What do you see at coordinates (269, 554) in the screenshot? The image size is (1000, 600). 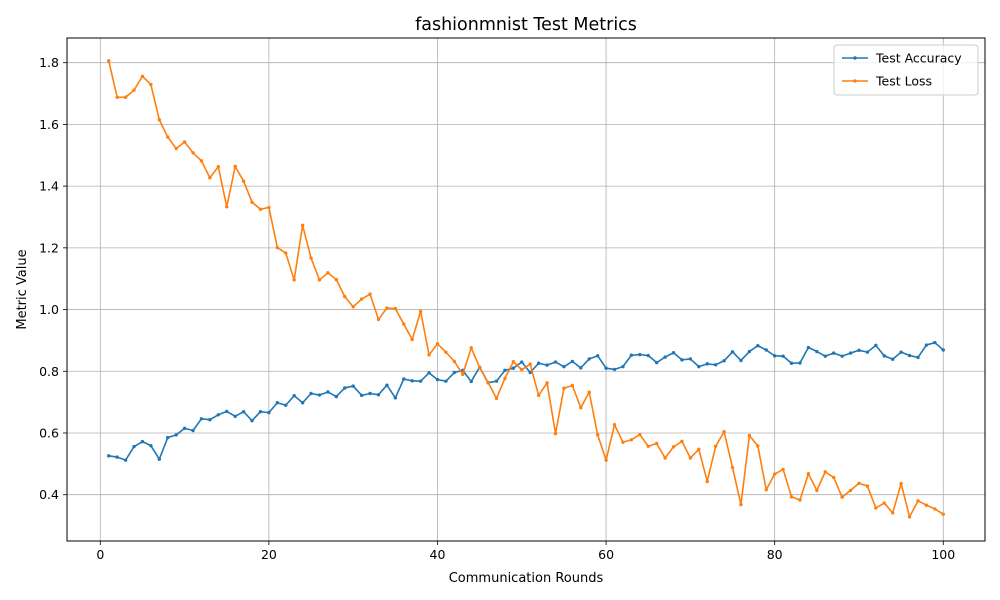 I see `x-tick-label: 20` at bounding box center [269, 554].